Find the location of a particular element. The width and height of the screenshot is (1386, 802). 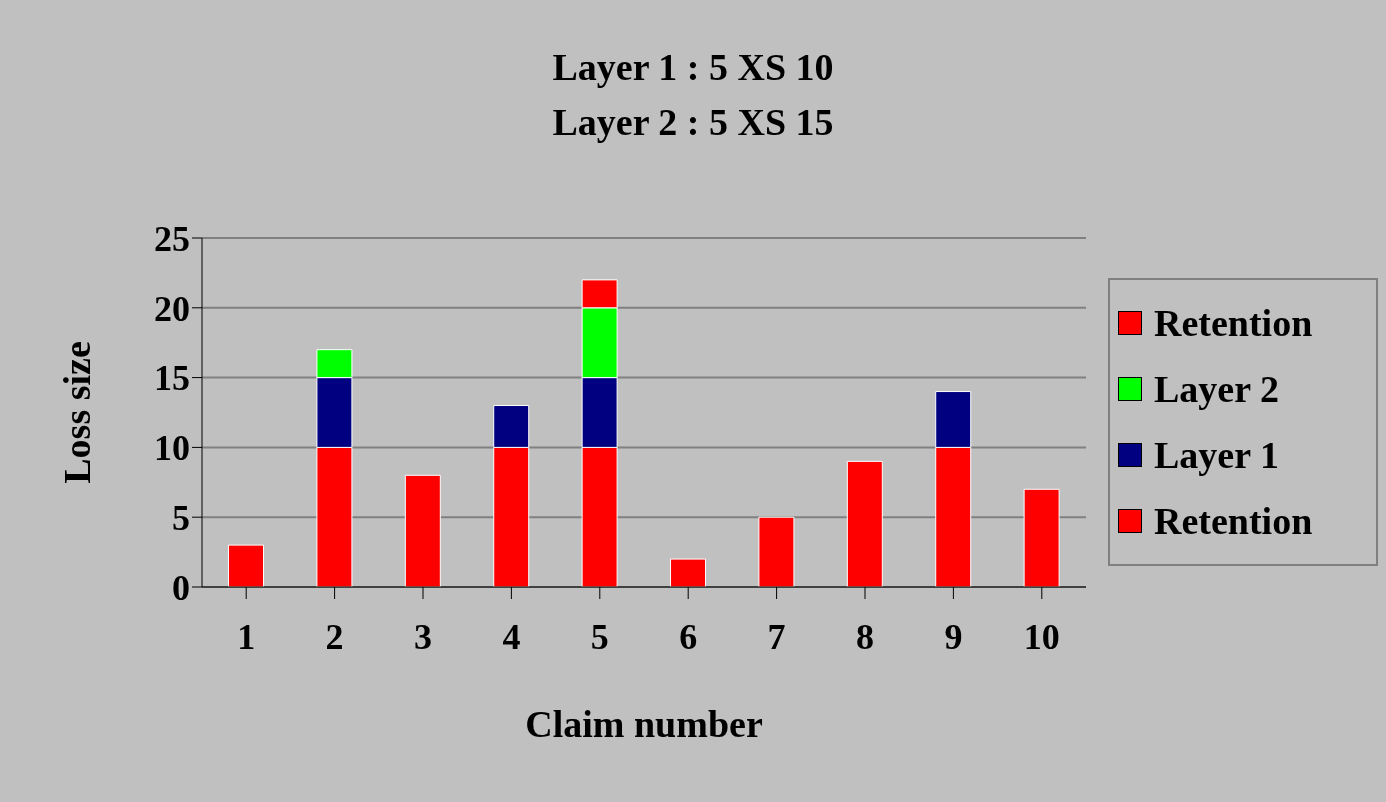

y-tick-label: 10 is located at coordinates (172, 448).